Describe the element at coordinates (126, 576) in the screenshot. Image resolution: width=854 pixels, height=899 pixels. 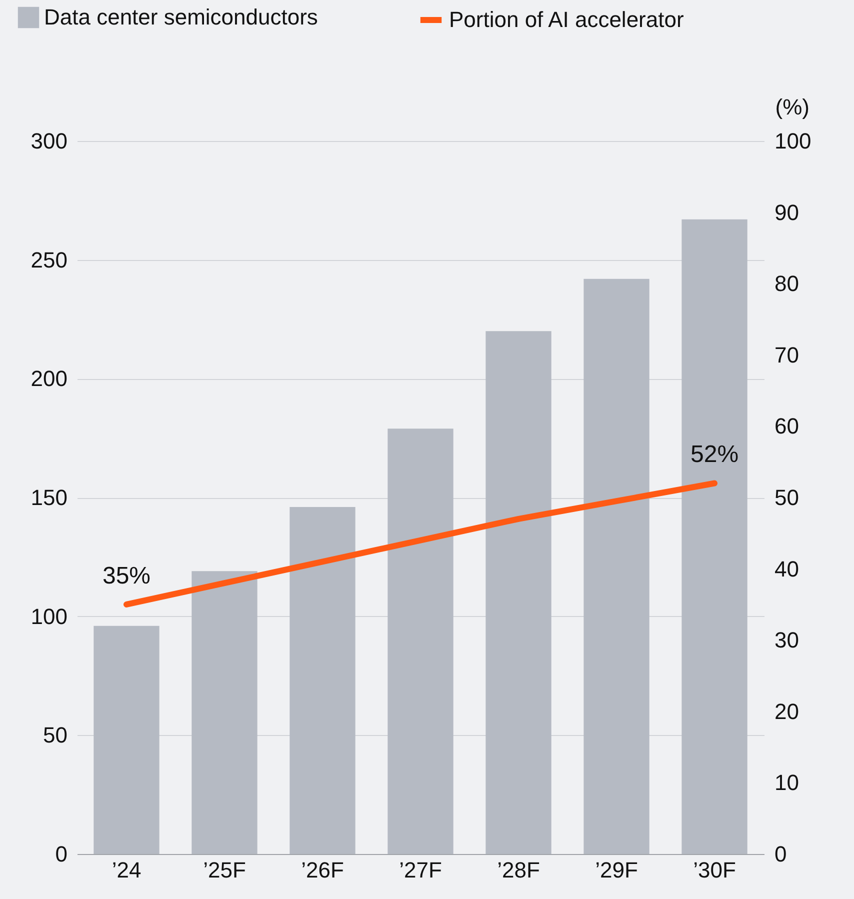
I see `data-label: 35%` at that location.